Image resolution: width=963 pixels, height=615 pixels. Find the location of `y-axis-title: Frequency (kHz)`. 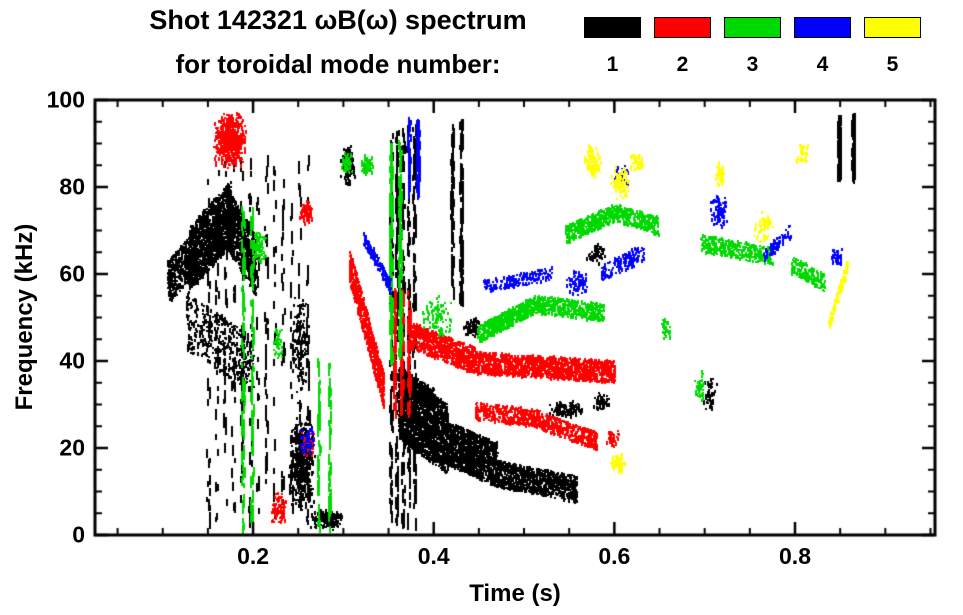

y-axis-title: Frequency (kHz) is located at coordinates (24, 317).